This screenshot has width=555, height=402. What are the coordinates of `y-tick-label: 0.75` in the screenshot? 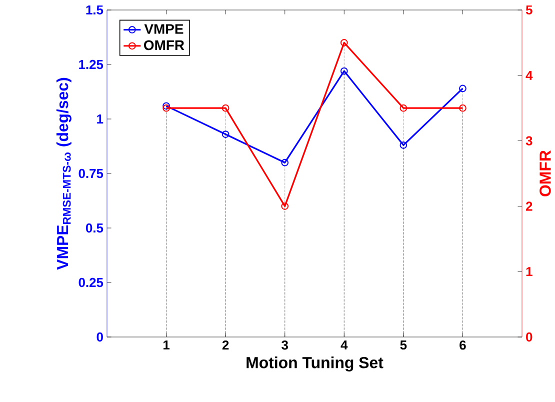 It's located at (91, 173).